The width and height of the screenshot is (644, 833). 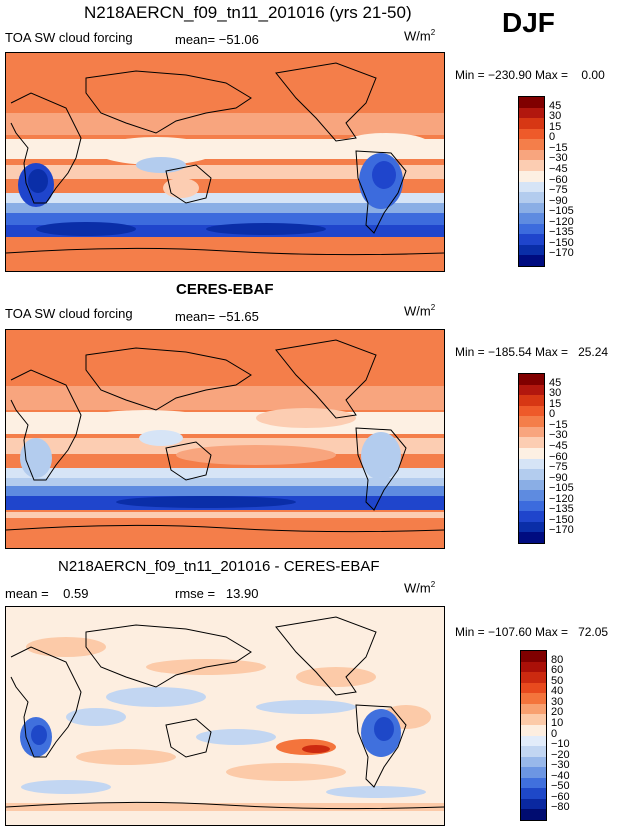 What do you see at coordinates (217, 316) in the screenshot?
I see `panel-obs-mean: mean= −51.65` at bounding box center [217, 316].